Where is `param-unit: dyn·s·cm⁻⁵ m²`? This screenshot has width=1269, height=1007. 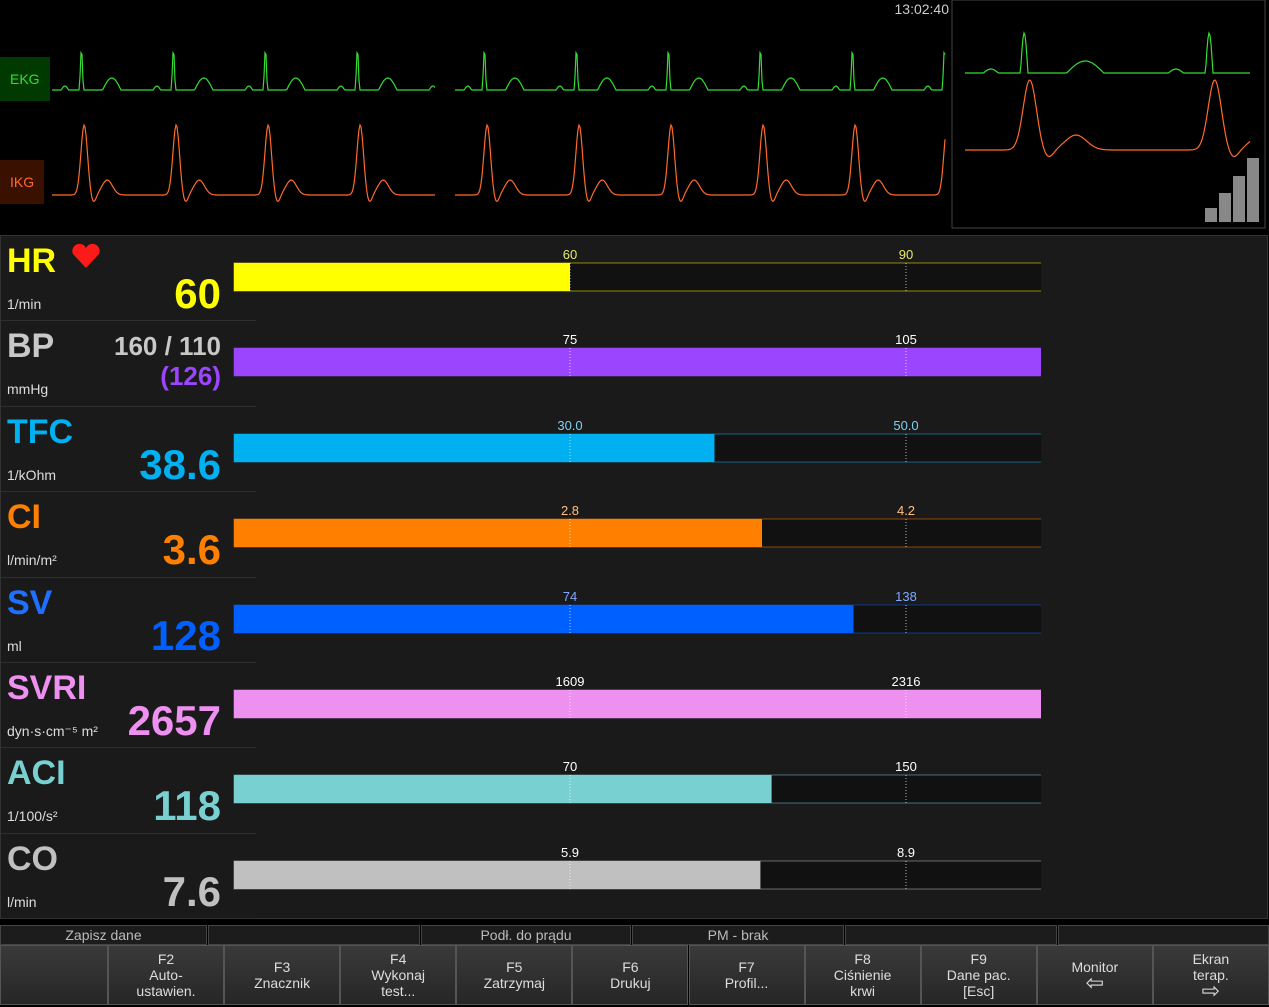
param-unit: dyn·s·cm⁻⁵ m² is located at coordinates (52, 731).